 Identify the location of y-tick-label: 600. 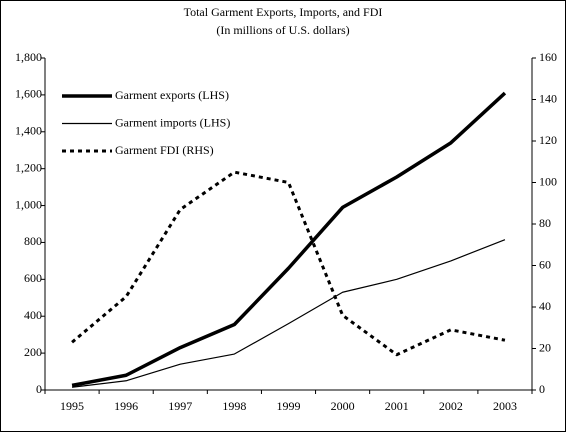
(33, 278).